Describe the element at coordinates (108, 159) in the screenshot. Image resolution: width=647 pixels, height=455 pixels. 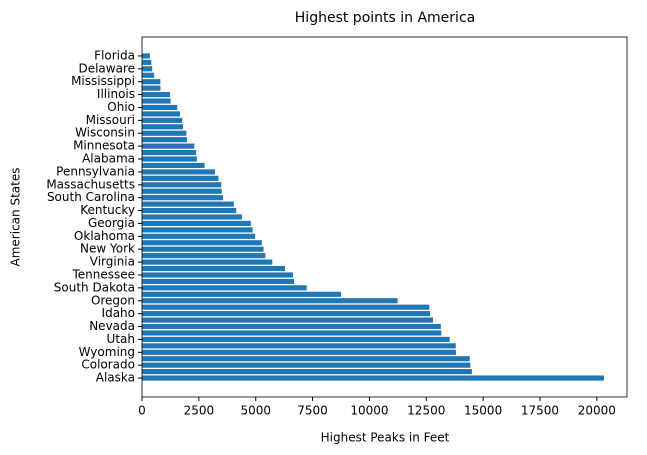
I see `y-tick-label: Alabama` at that location.